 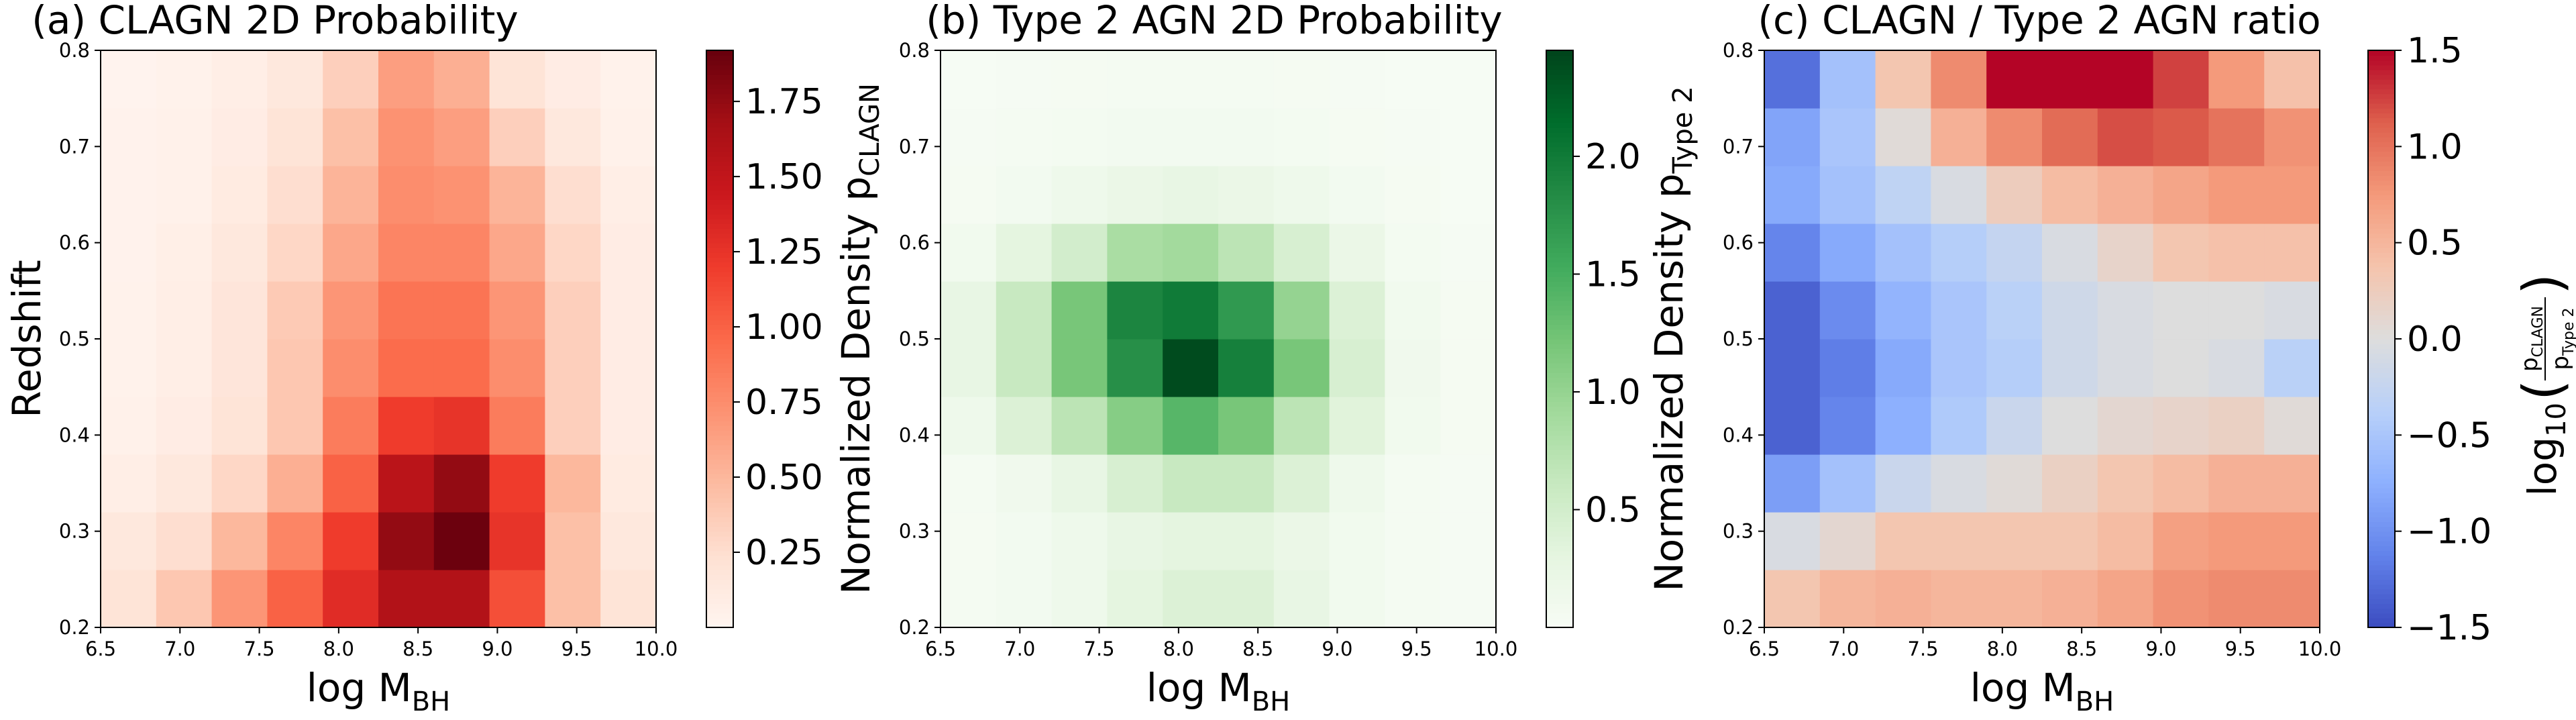 What do you see at coordinates (784, 102) in the screenshot?
I see `colorbar-tick-label: 1.75` at bounding box center [784, 102].